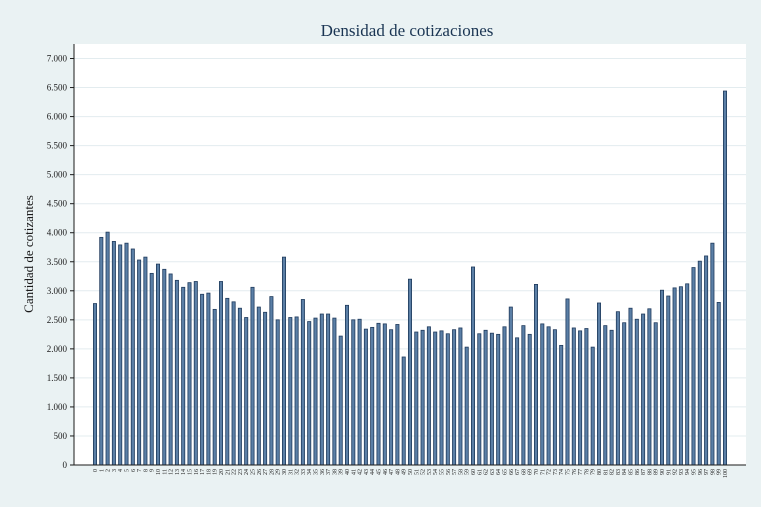 This screenshot has width=761, height=507. What do you see at coordinates (676, 472) in the screenshot?
I see `x-tick-label: 92` at bounding box center [676, 472].